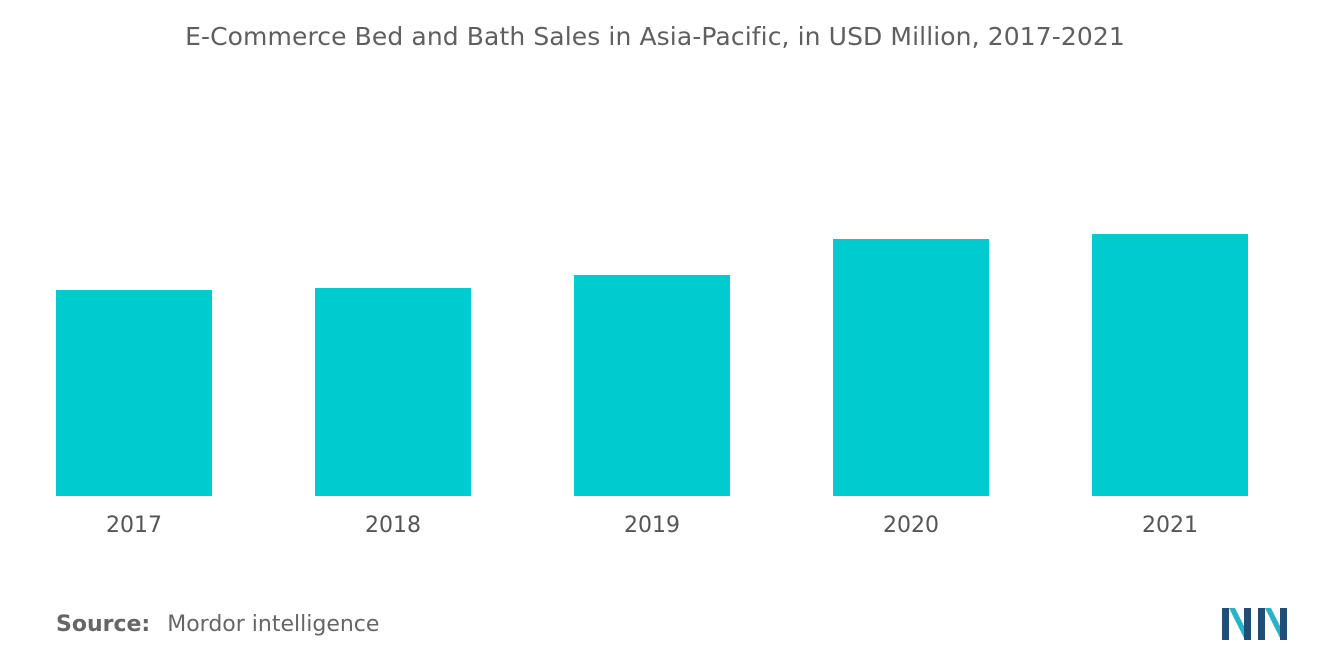 Image resolution: width=1320 pixels, height=665 pixels. I want to click on source-label: Source:, so click(103, 624).